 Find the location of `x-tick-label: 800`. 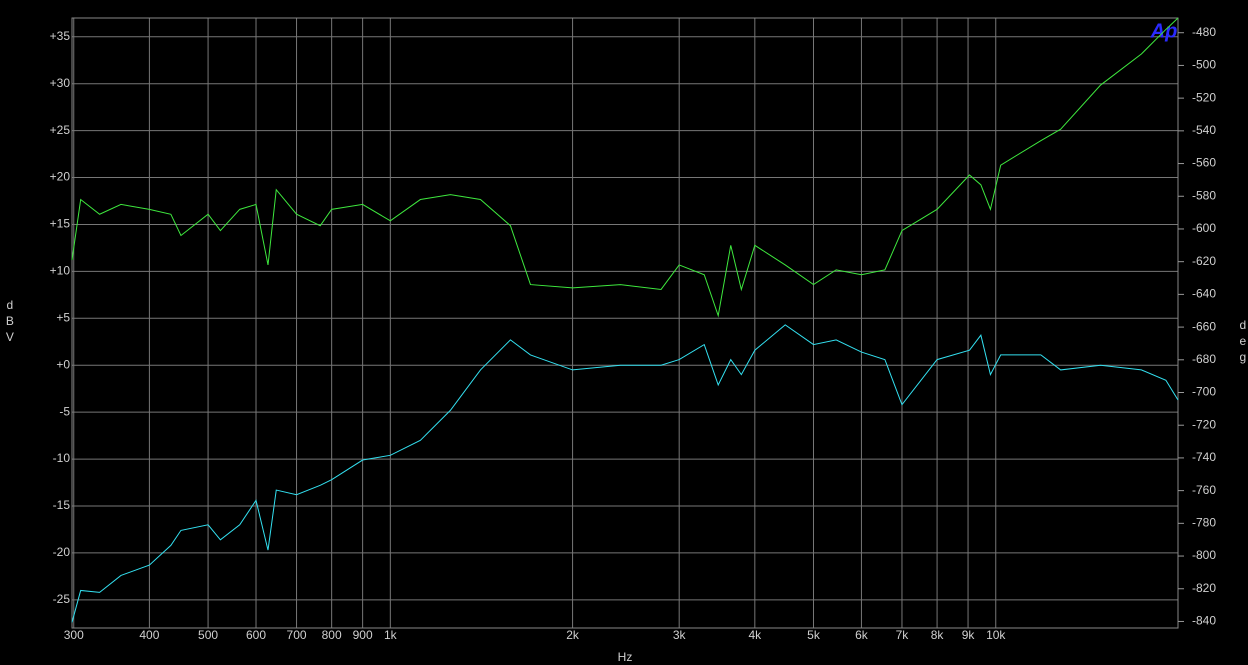

x-tick-label: 800 is located at coordinates (332, 635).